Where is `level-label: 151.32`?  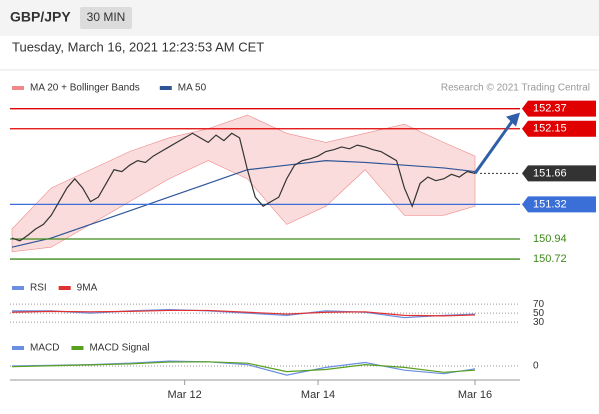 level-label: 151.32 is located at coordinates (550, 204).